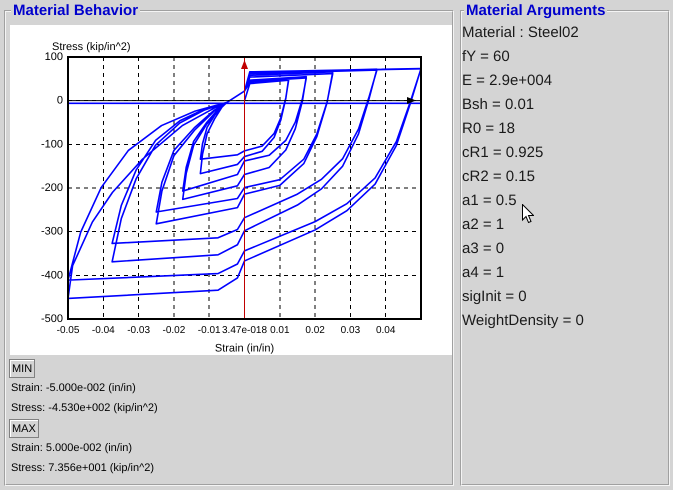 The width and height of the screenshot is (673, 490). Describe the element at coordinates (498, 177) in the screenshot. I see `text: cR2 = 0.15` at that location.